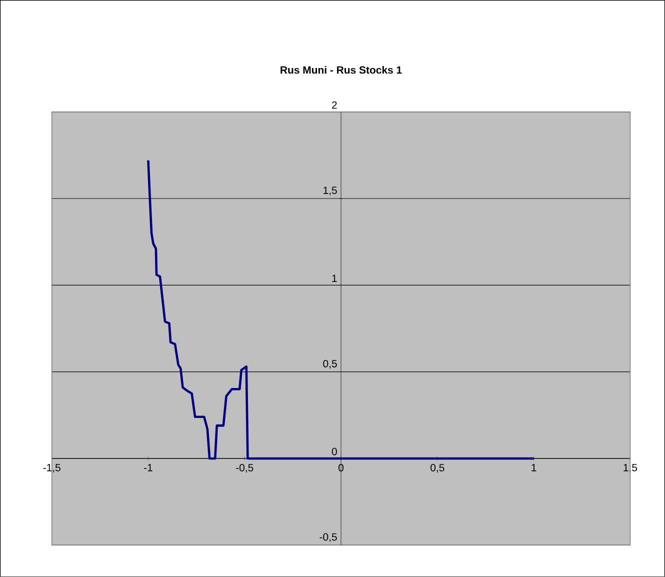 The width and height of the screenshot is (665, 577). What do you see at coordinates (334, 452) in the screenshot?
I see `y-tick-label: 0` at bounding box center [334, 452].